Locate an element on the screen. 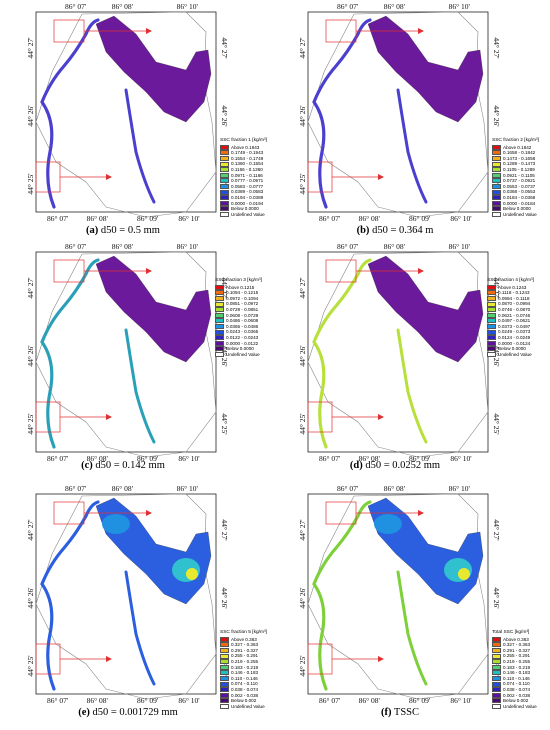 The image size is (550, 730). legend-label: 0.1166 - 0.1360 is located at coordinates (247, 169).